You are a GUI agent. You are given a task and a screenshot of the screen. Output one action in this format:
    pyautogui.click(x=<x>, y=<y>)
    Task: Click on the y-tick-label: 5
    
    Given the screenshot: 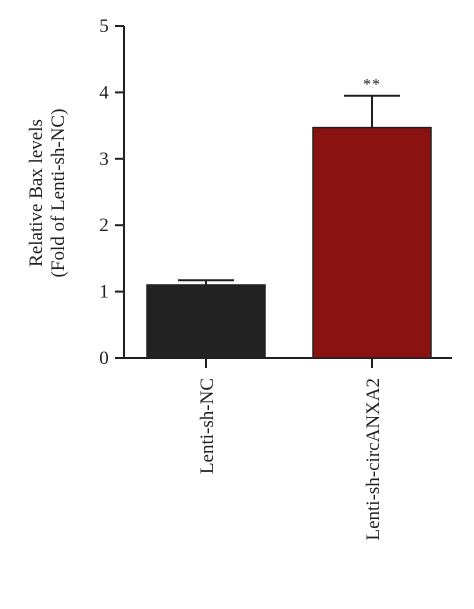 What is the action you would take?
    pyautogui.click(x=104, y=26)
    